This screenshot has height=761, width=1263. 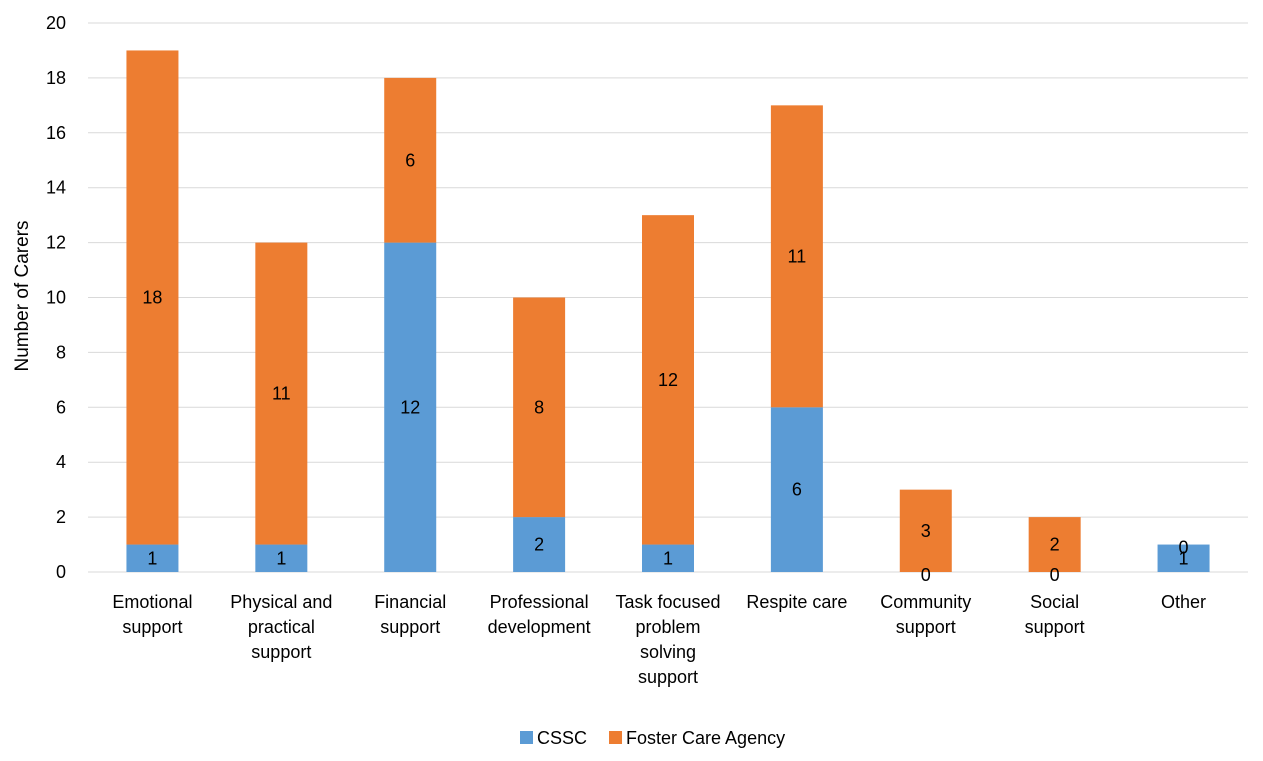 What do you see at coordinates (705, 738) in the screenshot?
I see `legend-label: Foster Care Agency` at bounding box center [705, 738].